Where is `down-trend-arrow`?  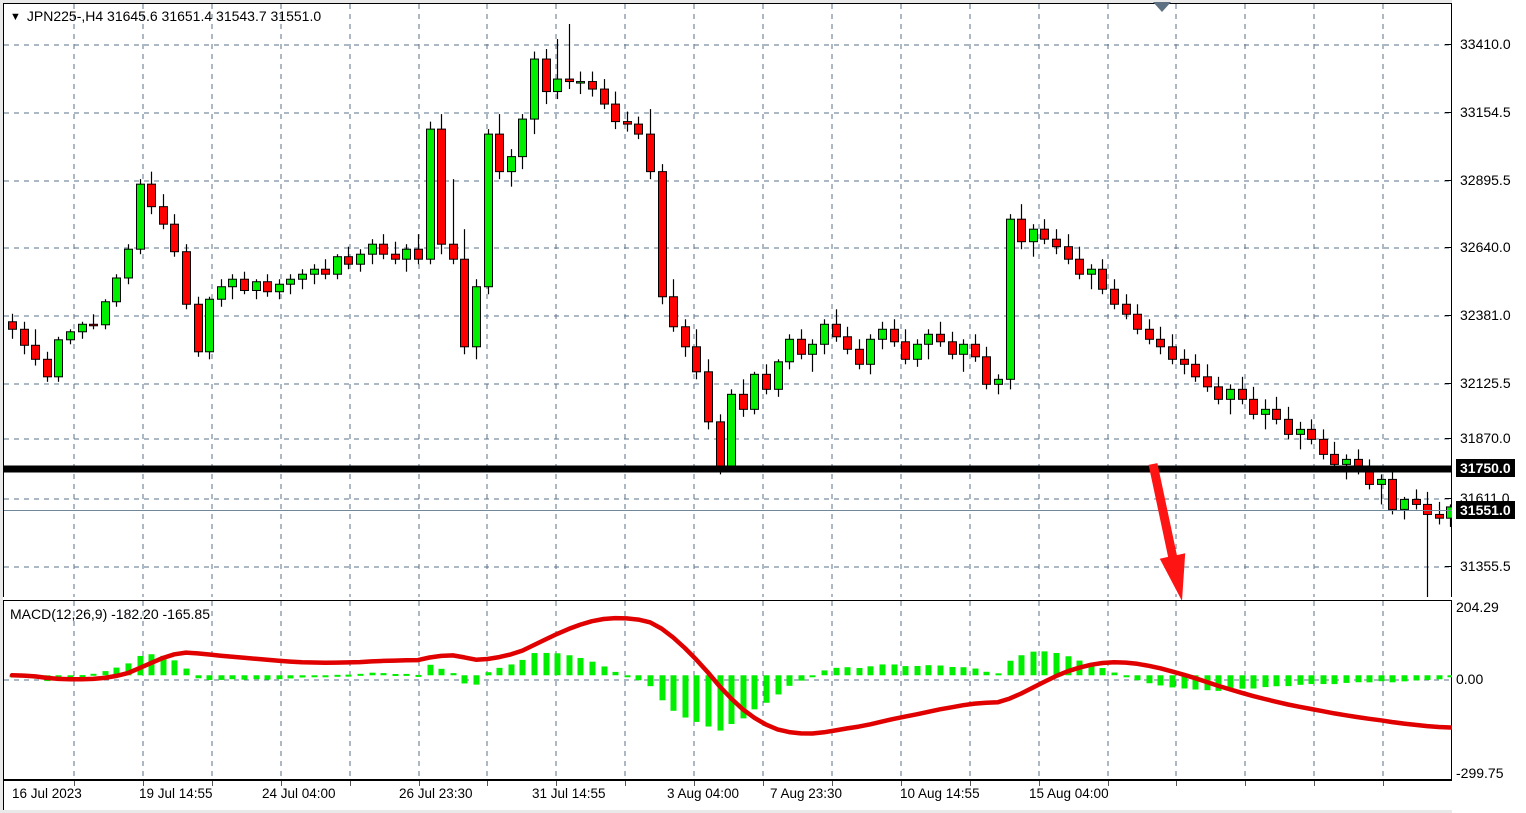 down-trend-arrow is located at coordinates (1167, 532).